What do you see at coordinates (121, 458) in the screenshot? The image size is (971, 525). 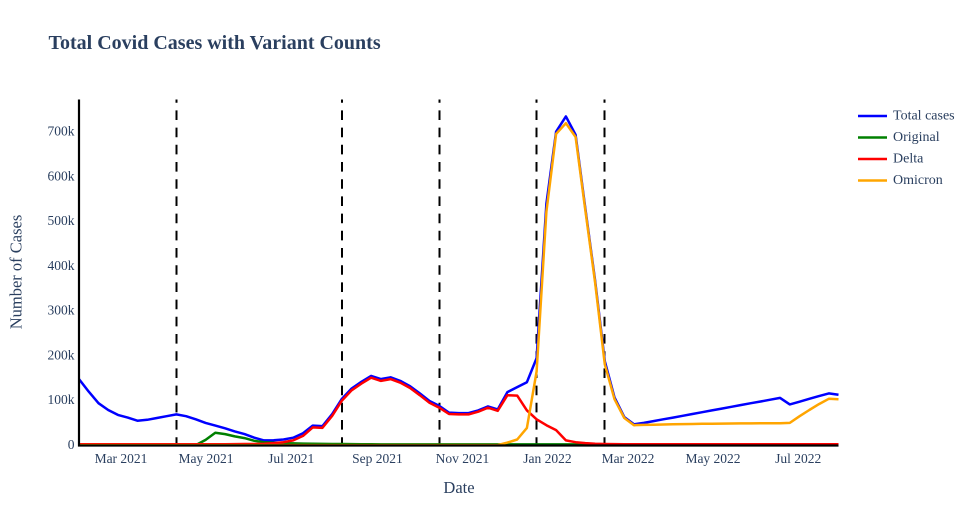 I see `svg-text: Mar 2021` at bounding box center [121, 458].